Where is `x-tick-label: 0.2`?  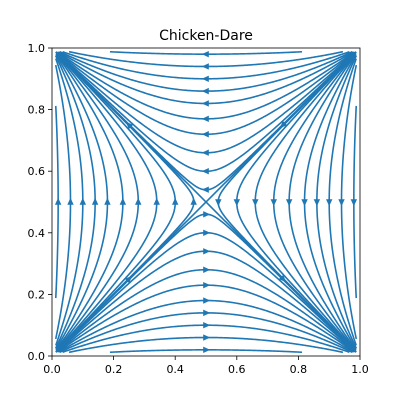 x-tick-label: 0.2 is located at coordinates (114, 369).